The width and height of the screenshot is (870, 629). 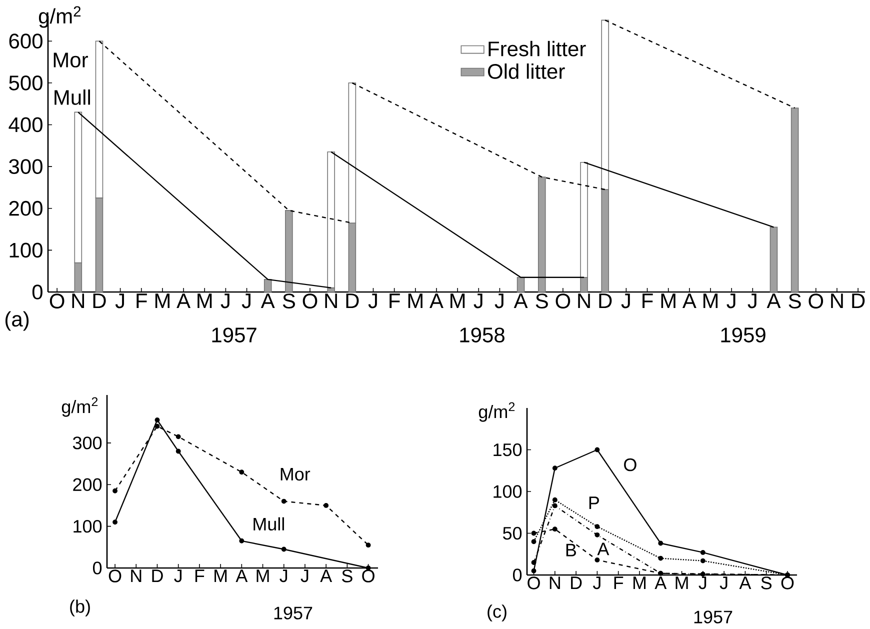 What do you see at coordinates (512, 533) in the screenshot?
I see `y-tick-label: 50` at bounding box center [512, 533].